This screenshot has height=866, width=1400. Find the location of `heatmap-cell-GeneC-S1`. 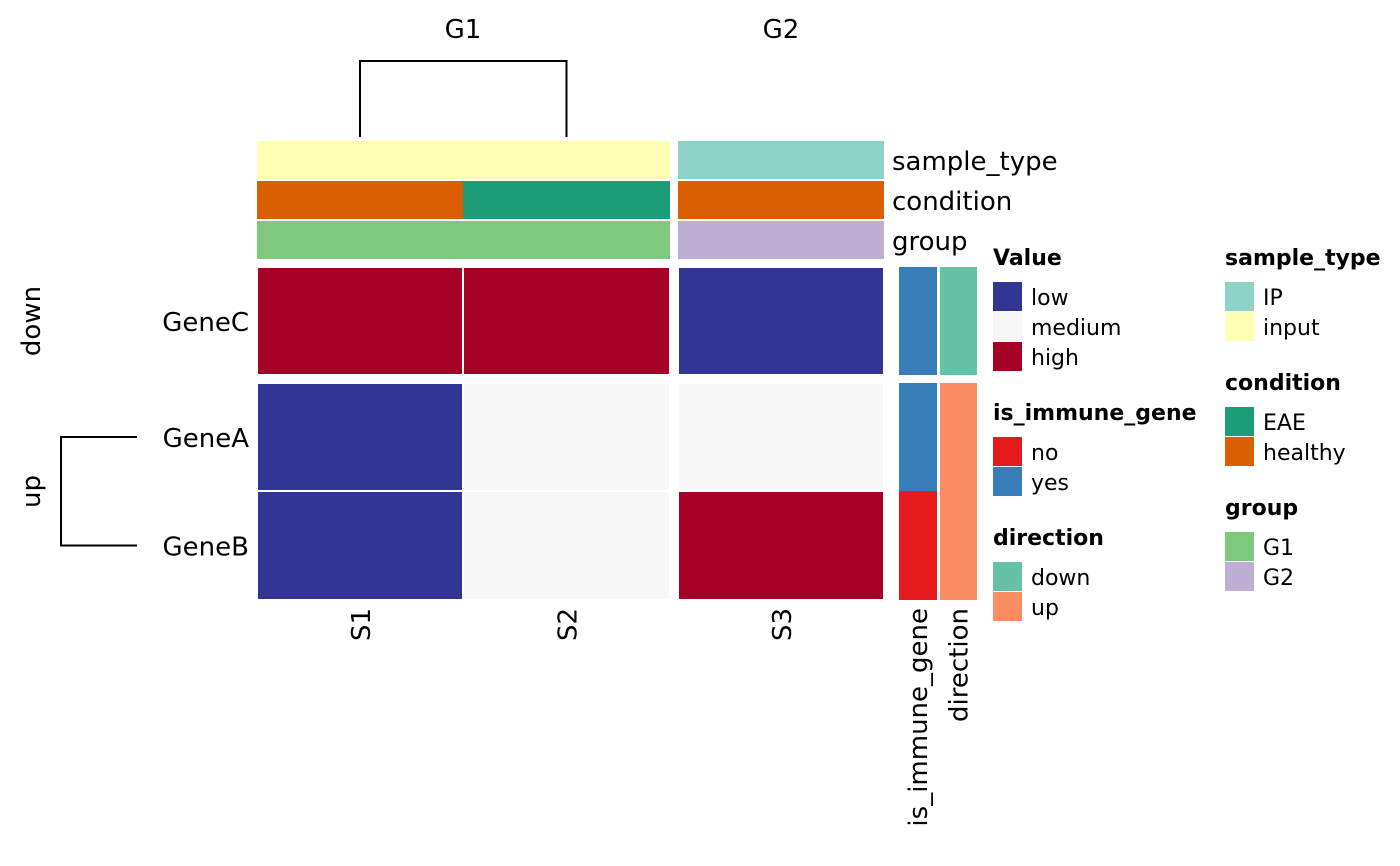

heatmap-cell-GeneC-S1 is located at coordinates (360, 321).